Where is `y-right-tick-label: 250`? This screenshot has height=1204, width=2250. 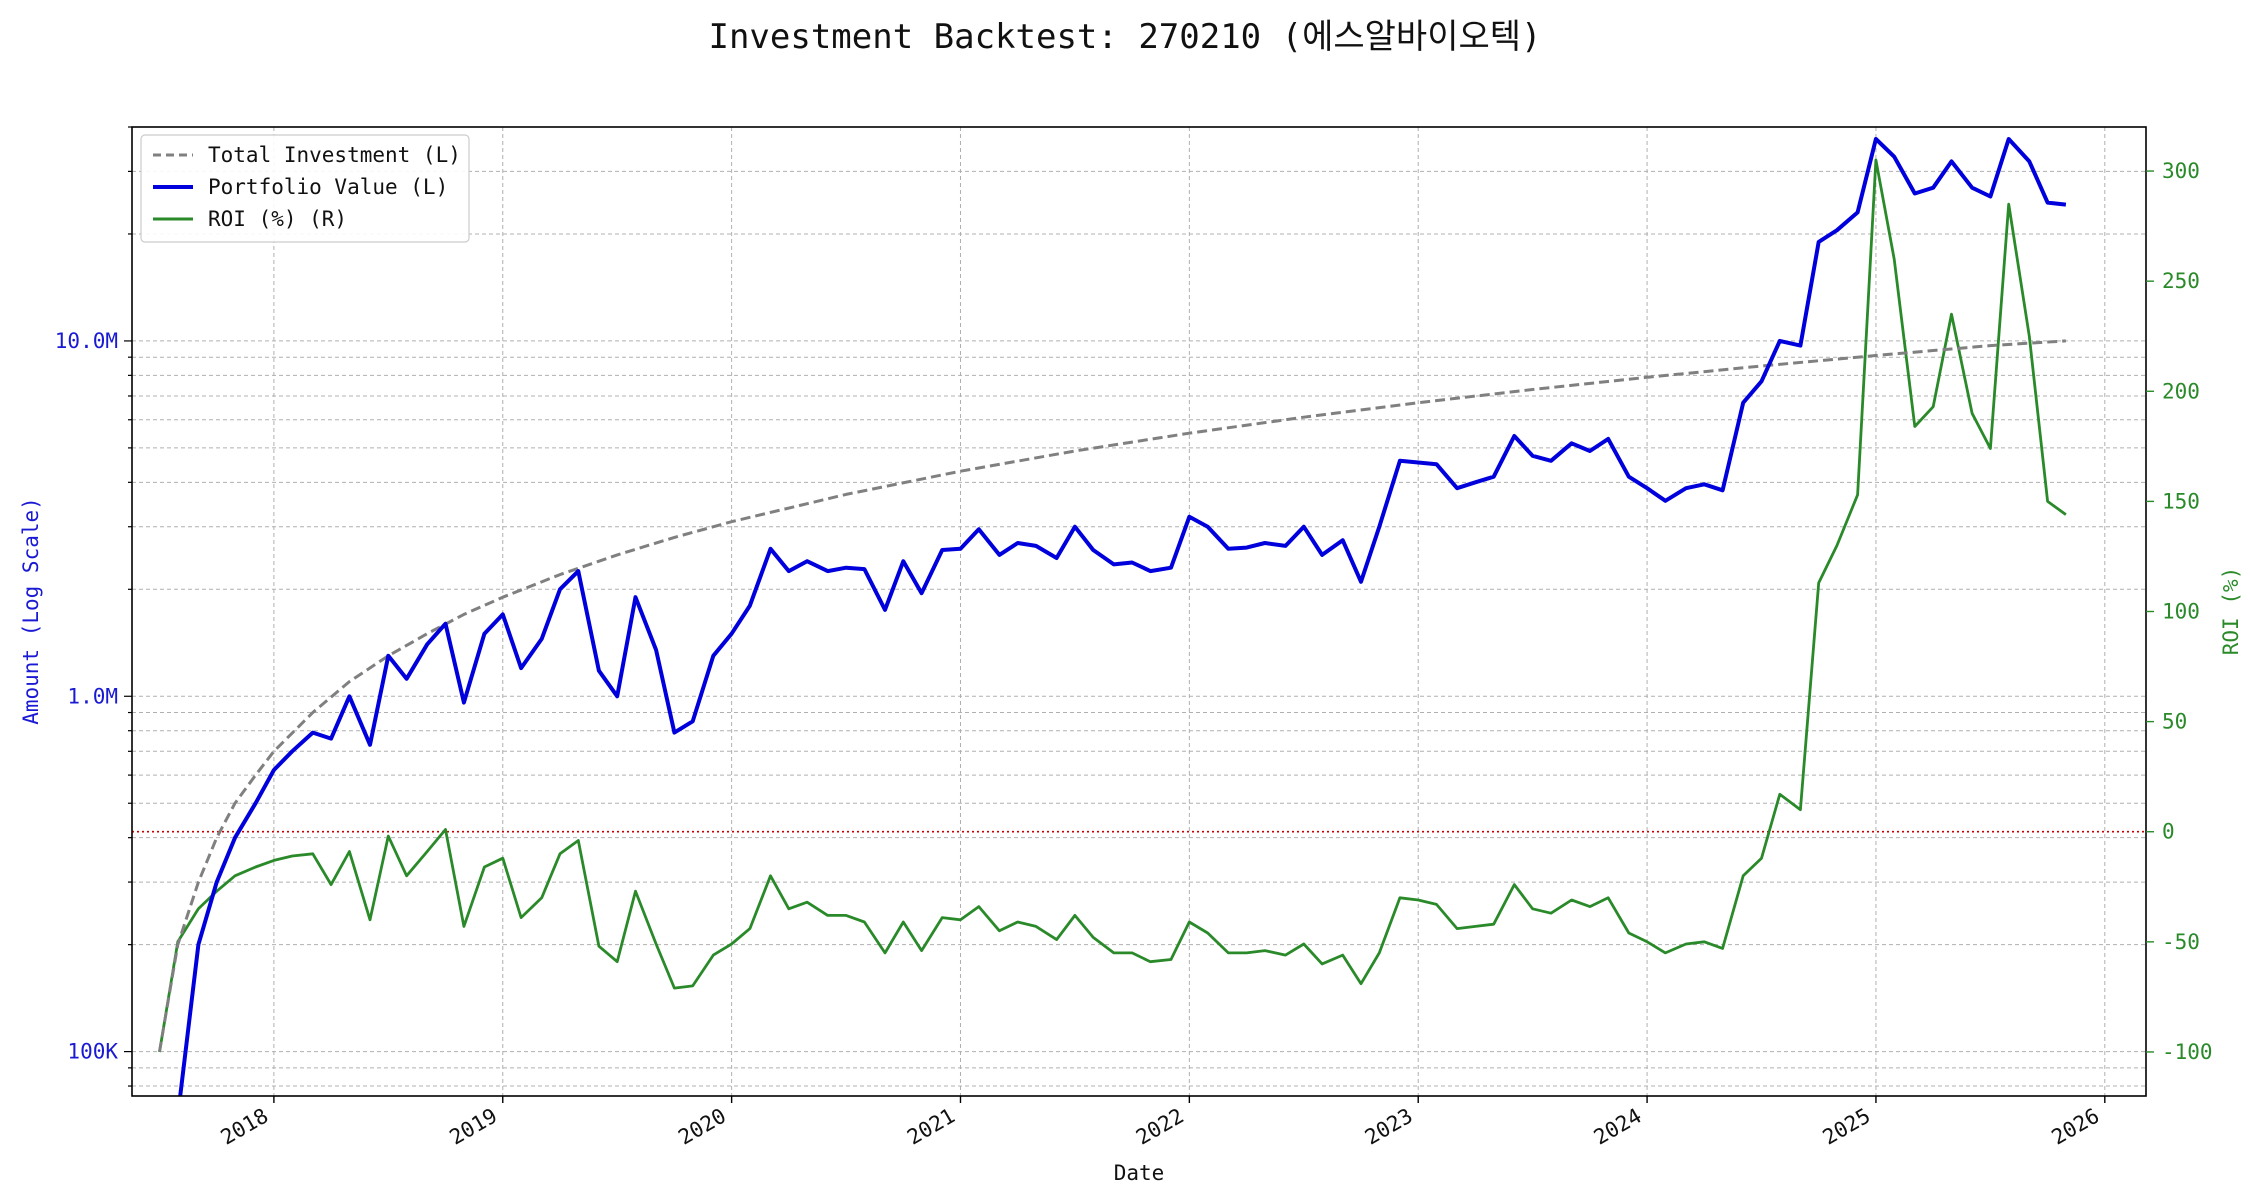 y-right-tick-label: 250 is located at coordinates (2181, 281).